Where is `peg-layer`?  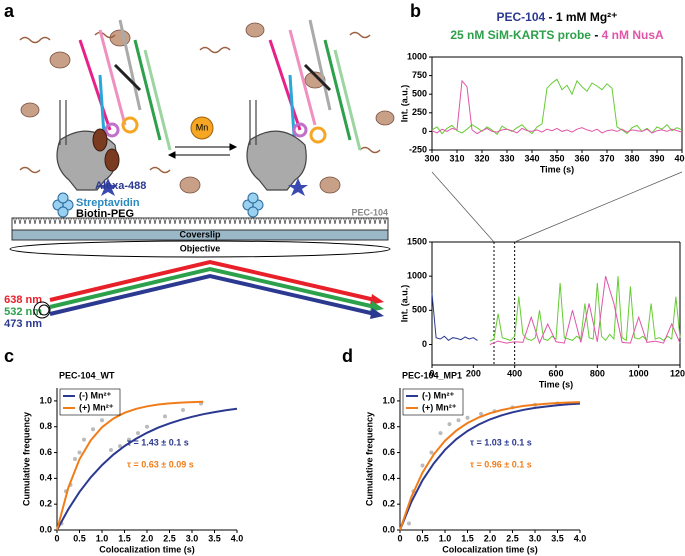
peg-layer is located at coordinates (200, 224).